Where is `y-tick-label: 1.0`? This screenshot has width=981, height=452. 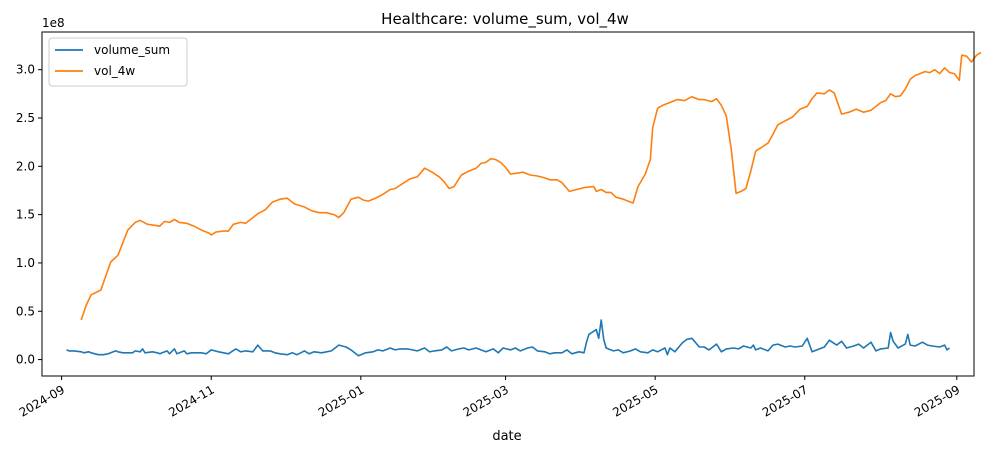
y-tick-label: 1.0 is located at coordinates (25, 263).